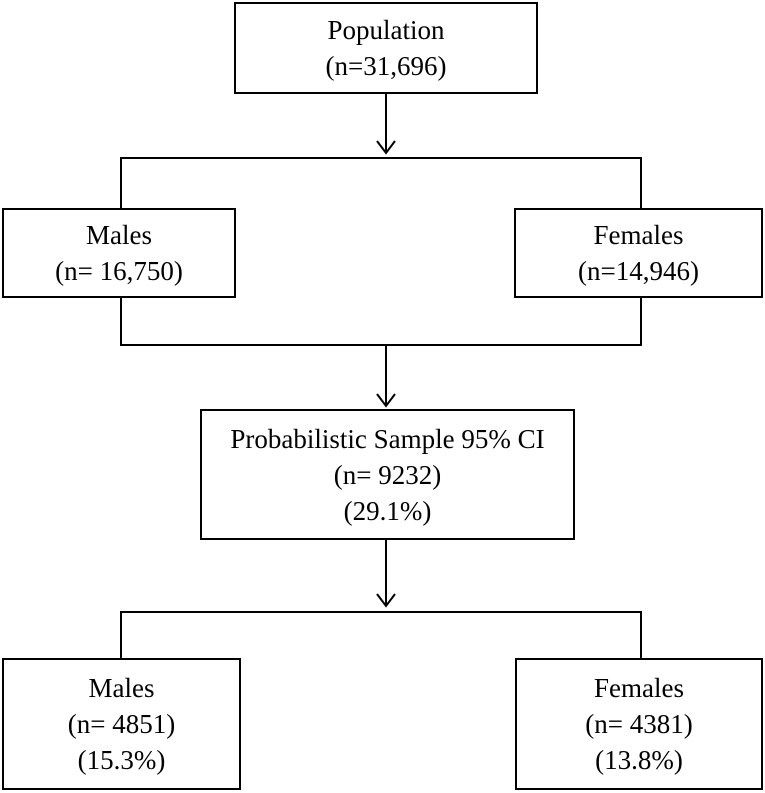 The image size is (765, 793). What do you see at coordinates (119, 271) in the screenshot?
I see `males-count: (n= 16,750)` at bounding box center [119, 271].